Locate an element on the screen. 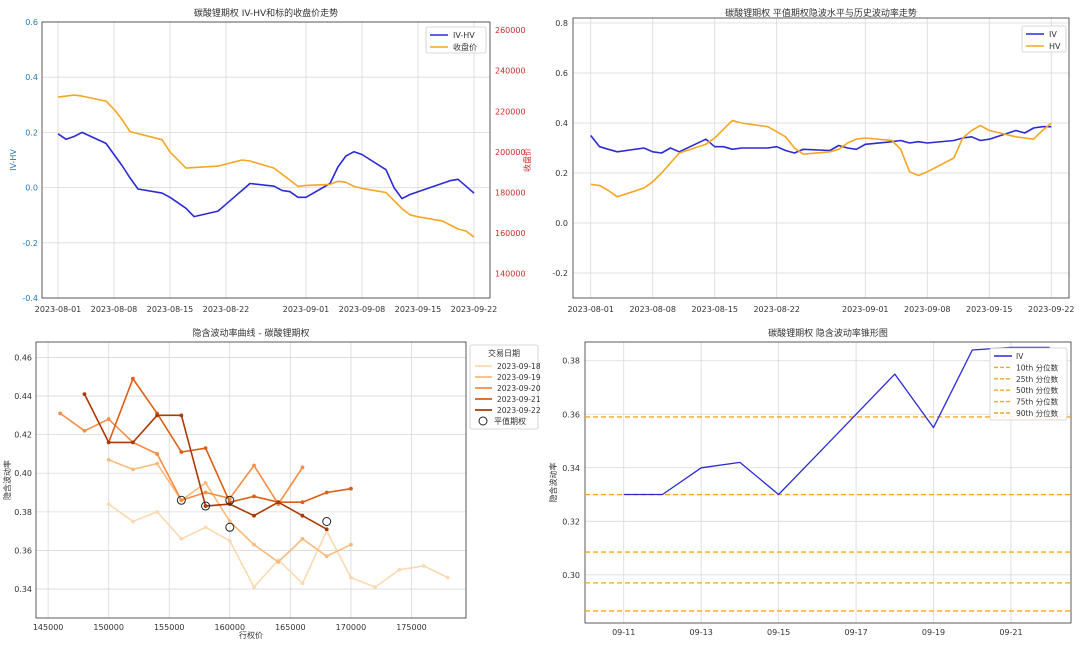  x-tick-label: 160000 is located at coordinates (230, 627).